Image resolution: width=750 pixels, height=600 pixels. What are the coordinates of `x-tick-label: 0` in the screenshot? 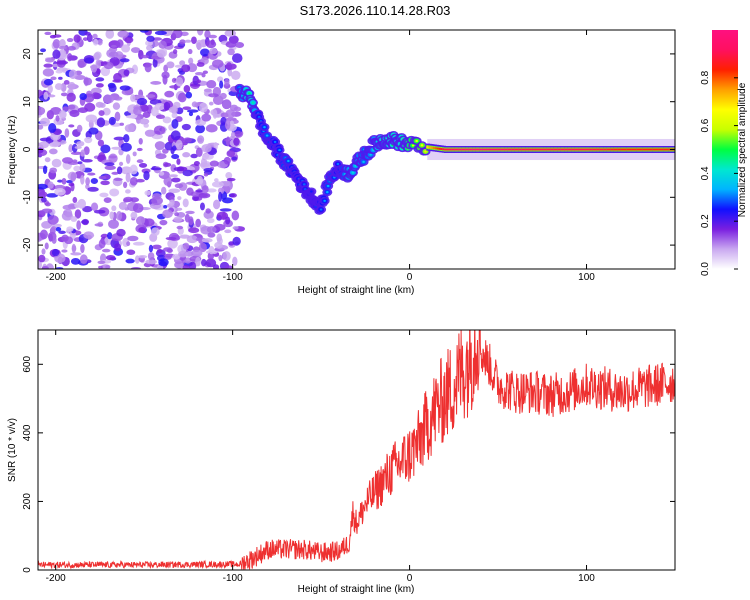 It's located at (410, 277).